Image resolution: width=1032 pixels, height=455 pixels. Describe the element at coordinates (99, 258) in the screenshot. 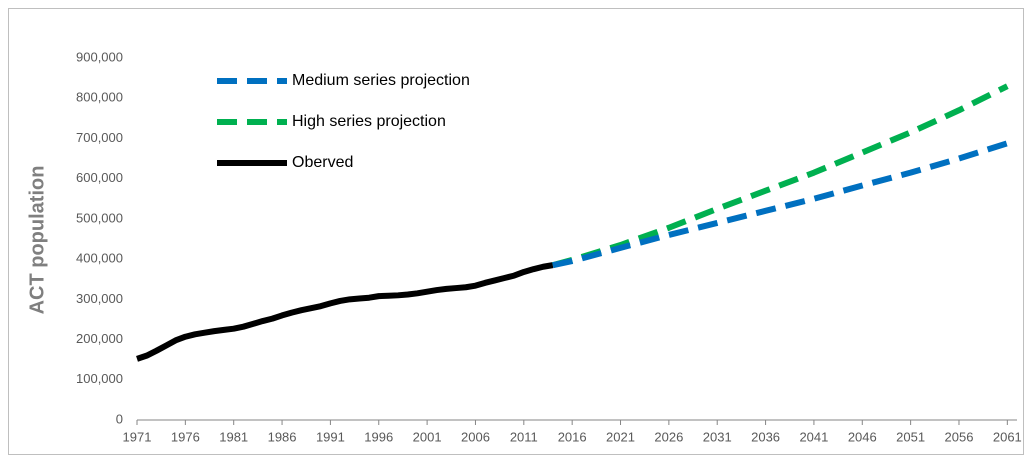

I see `y-tick-label: 400,000` at that location.